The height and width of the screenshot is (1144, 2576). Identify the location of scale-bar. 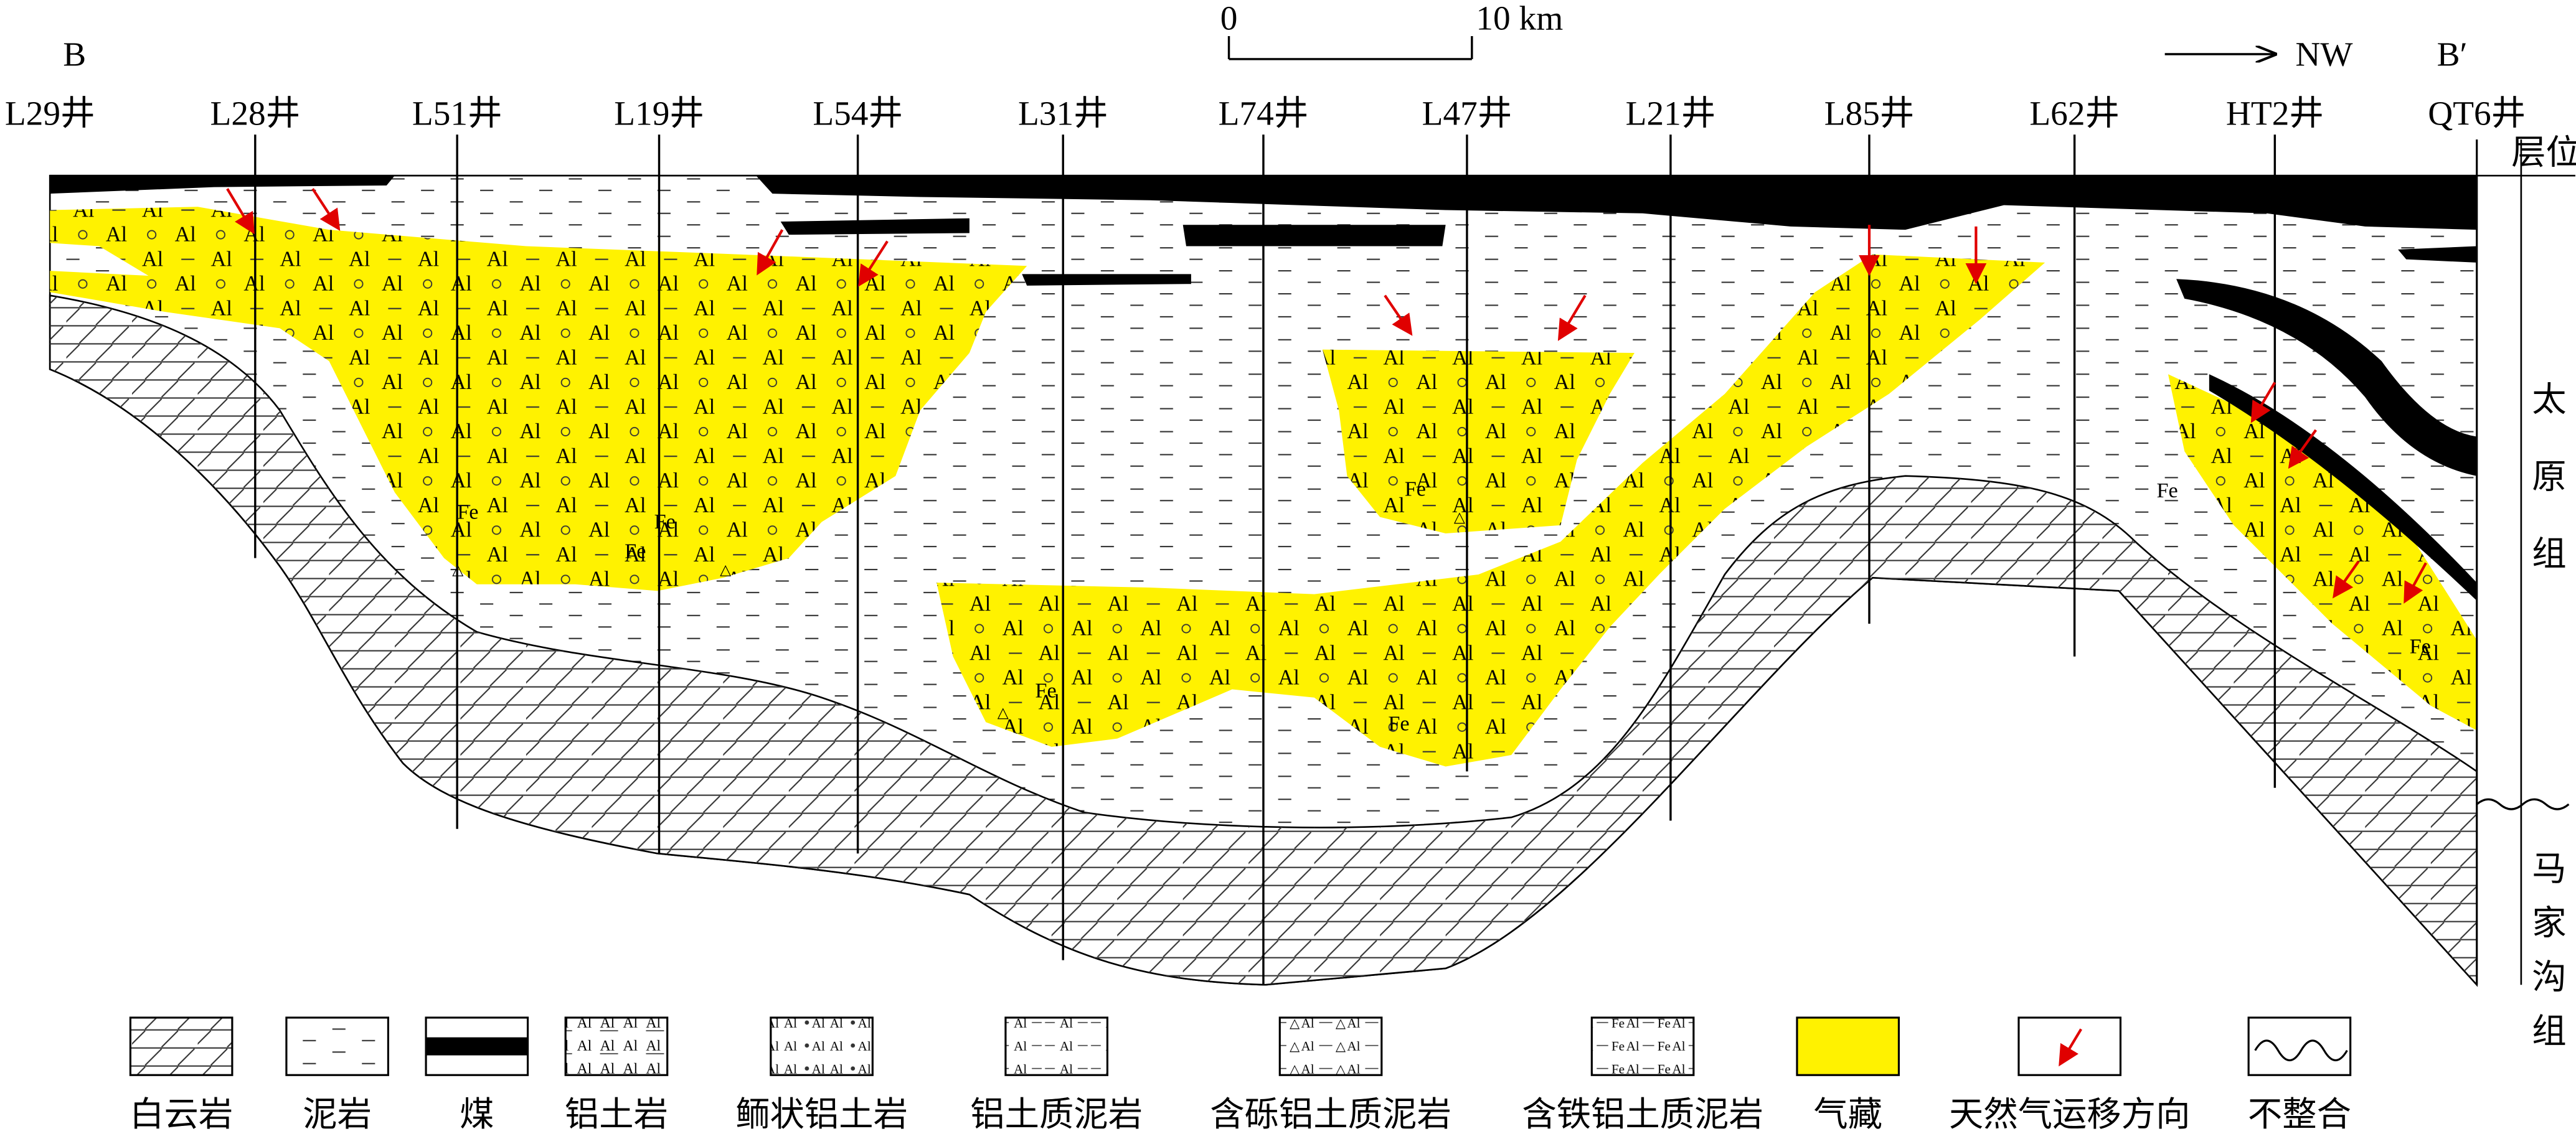
(1350, 48).